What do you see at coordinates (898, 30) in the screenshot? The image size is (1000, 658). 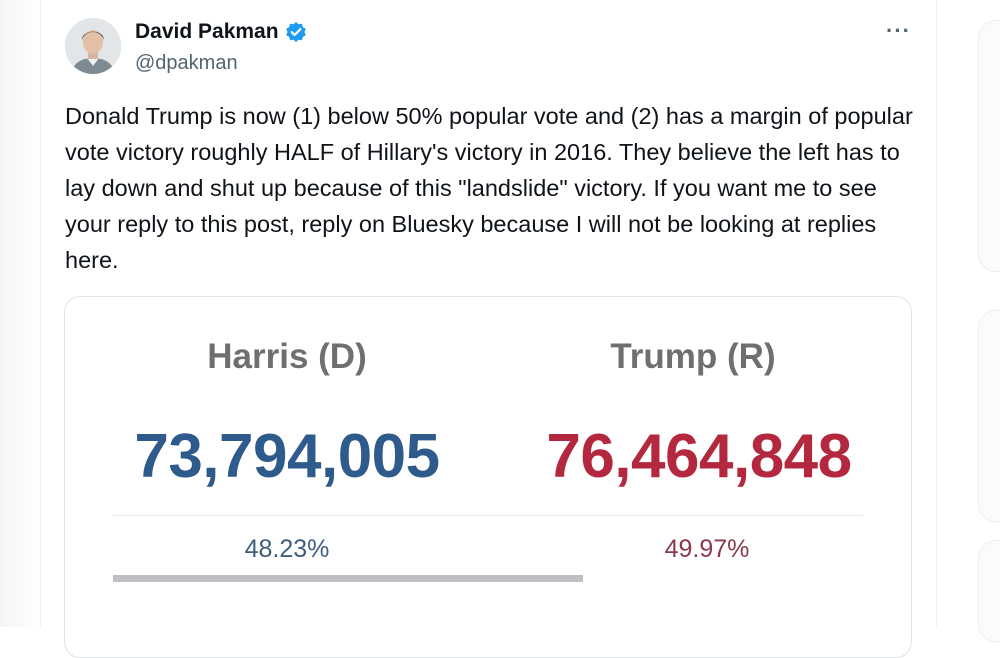 I see `more-options-icon: ···` at bounding box center [898, 30].